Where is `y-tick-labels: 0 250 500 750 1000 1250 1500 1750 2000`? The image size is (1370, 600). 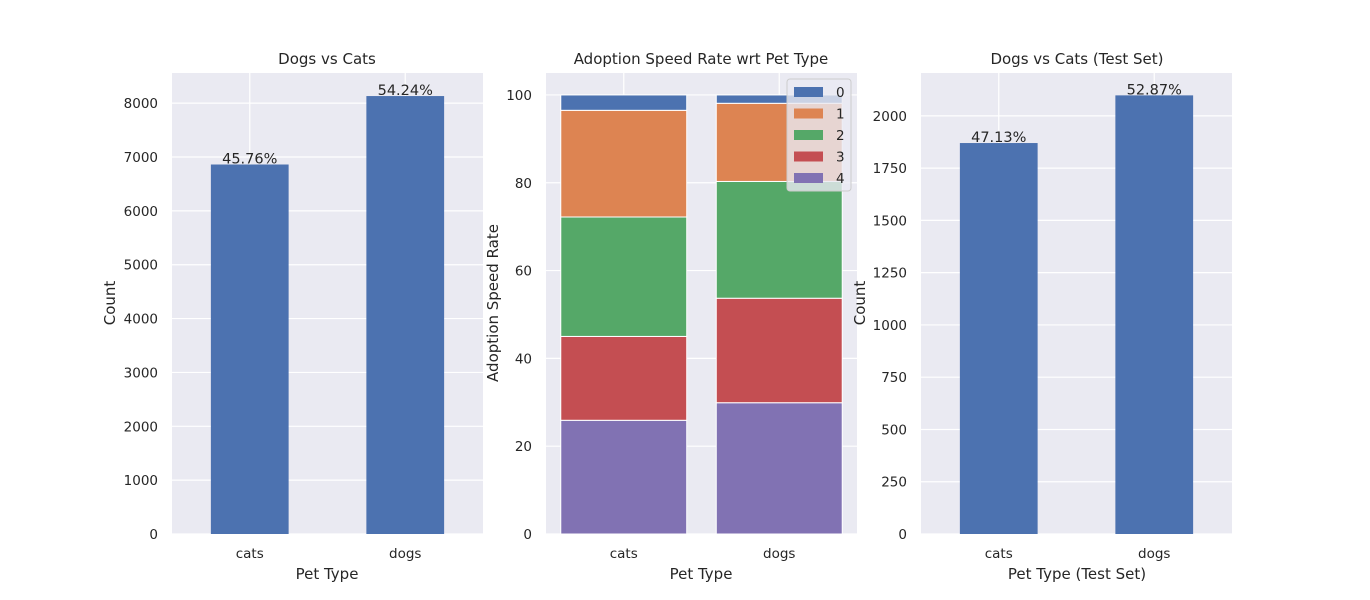
y-tick-labels: 0 250 500 750 1000 1250 1500 1750 2000 is located at coordinates (890, 326).